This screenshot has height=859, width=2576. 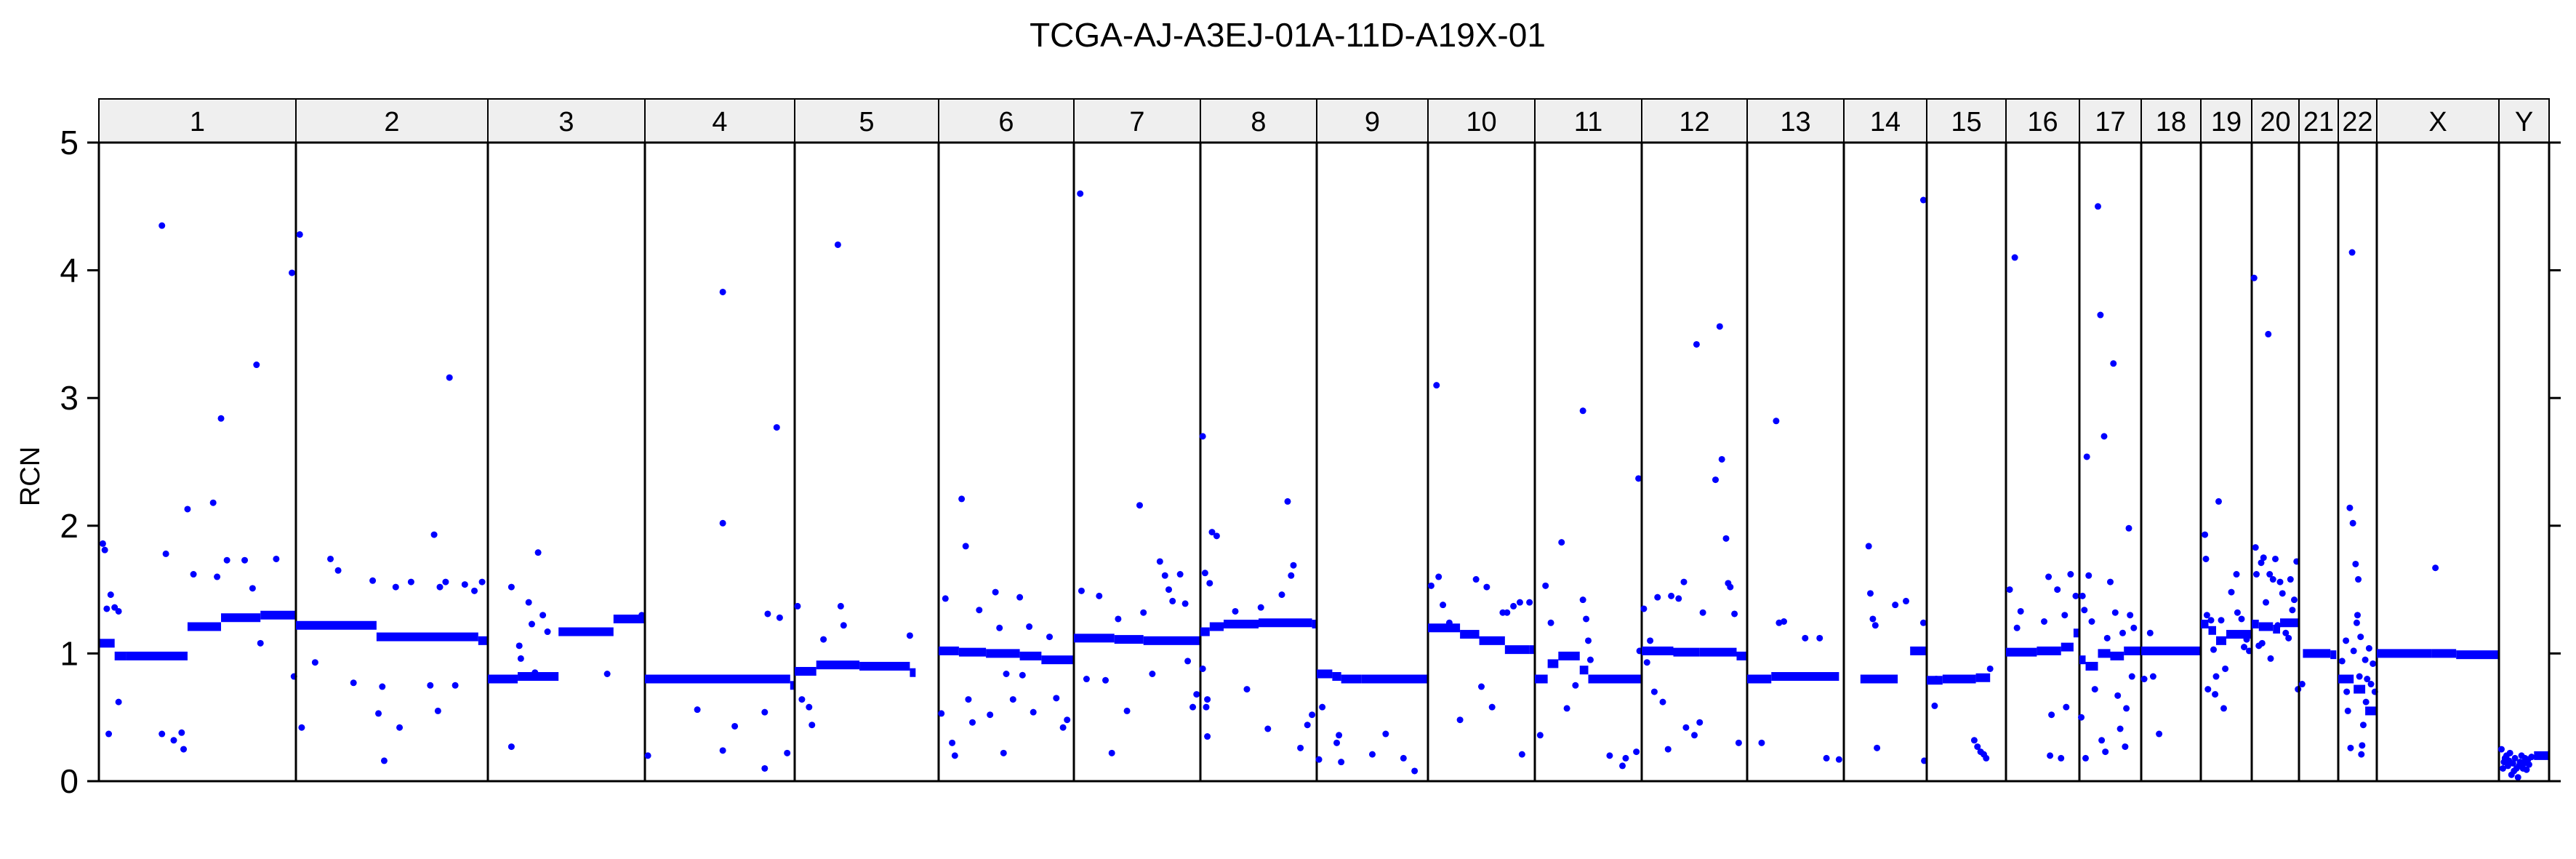 I want to click on strip-label-6: 6, so click(x=1006, y=122).